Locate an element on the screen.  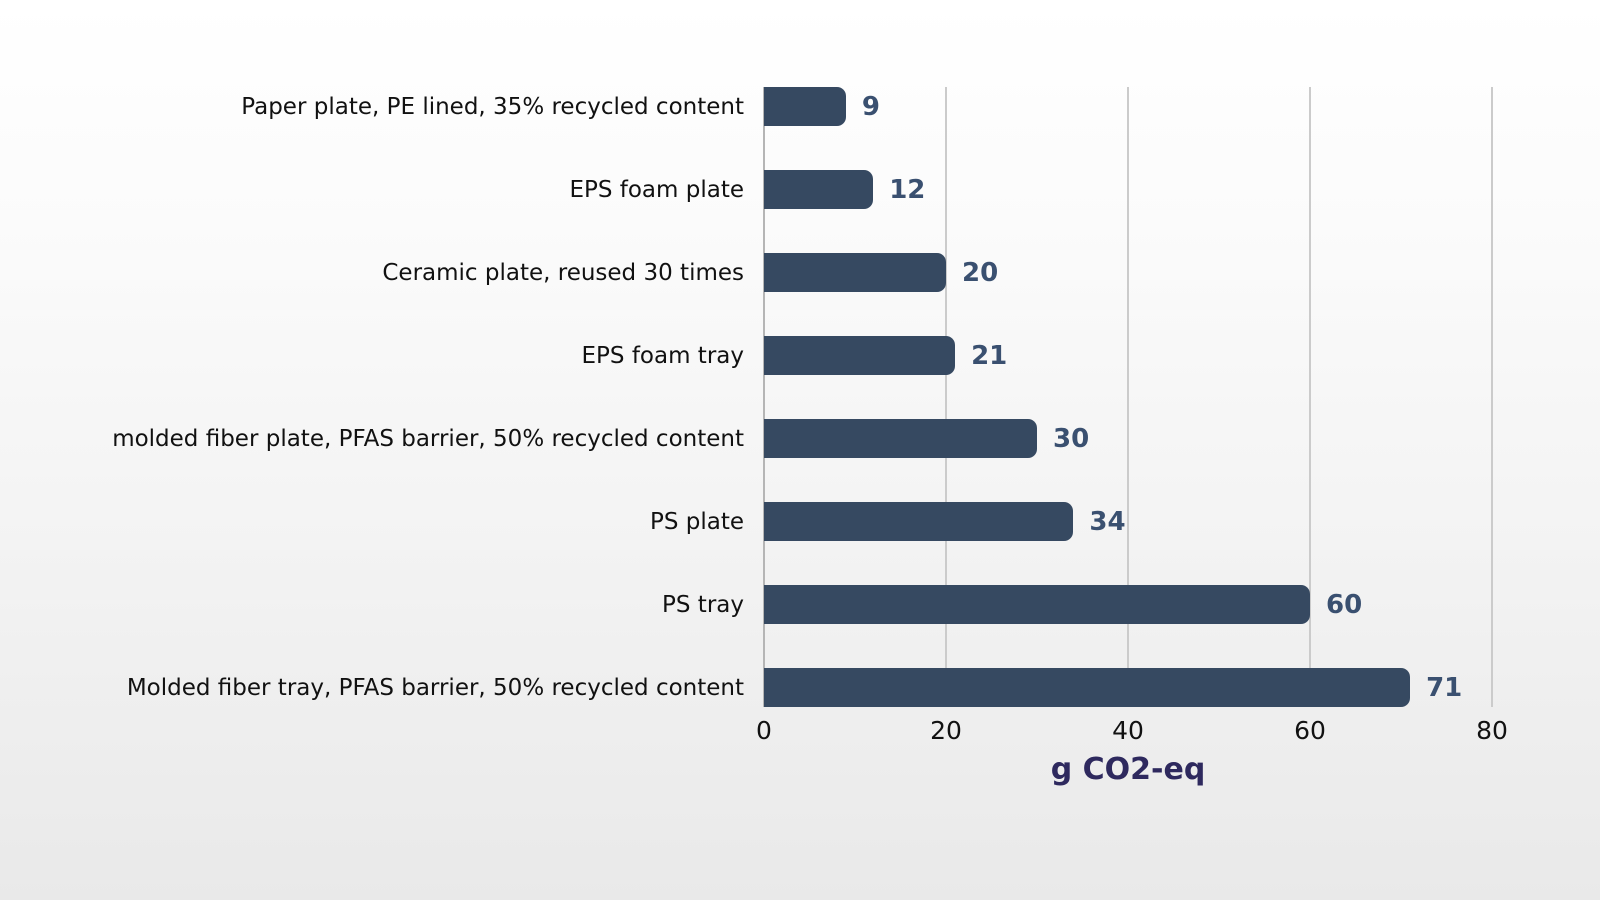
bar-row: PS plate 34 is located at coordinates (800, 521).